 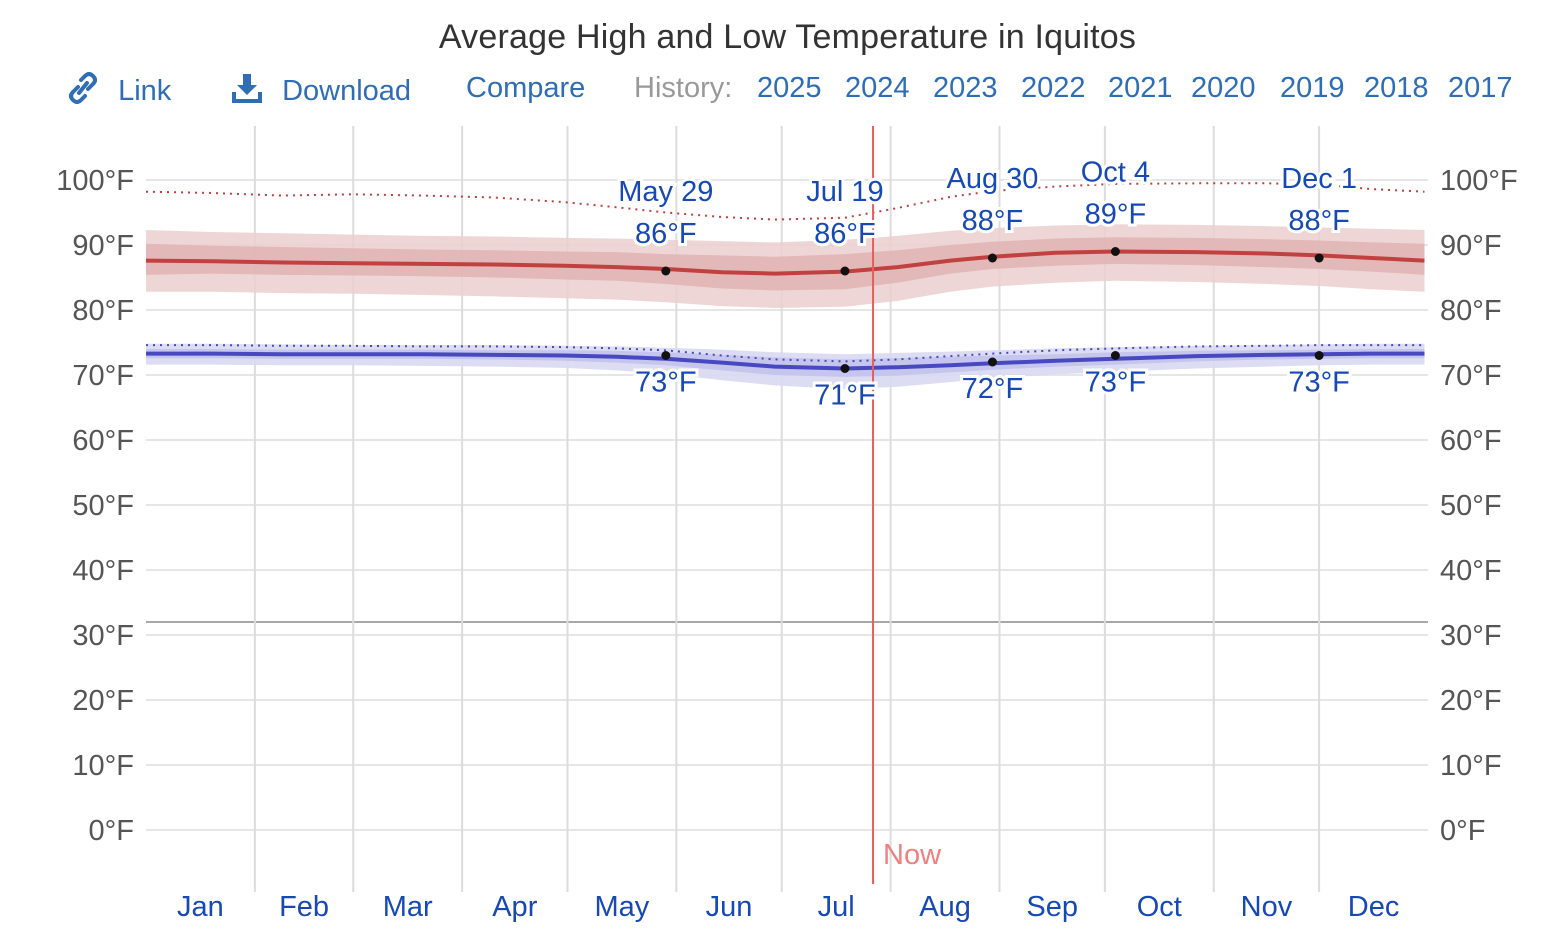 I want to click on x-tick-aug: Aug, so click(x=945, y=907).